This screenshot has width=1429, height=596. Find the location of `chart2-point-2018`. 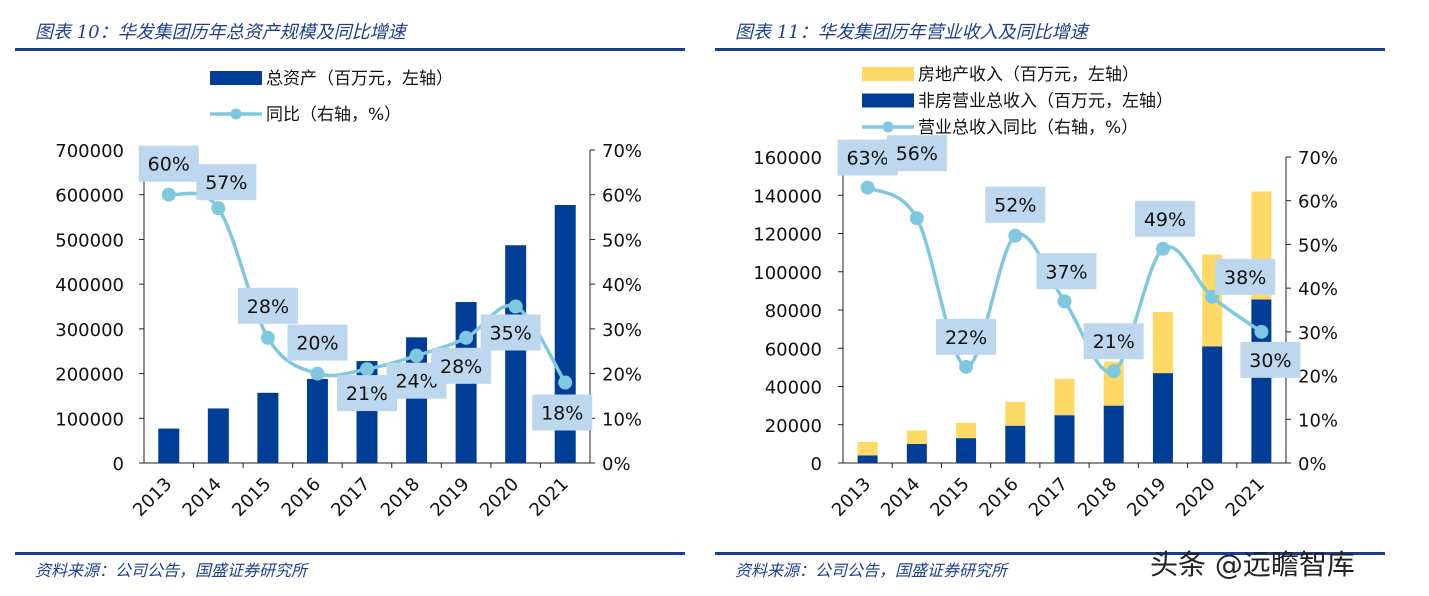

chart2-point-2018 is located at coordinates (1113, 371).